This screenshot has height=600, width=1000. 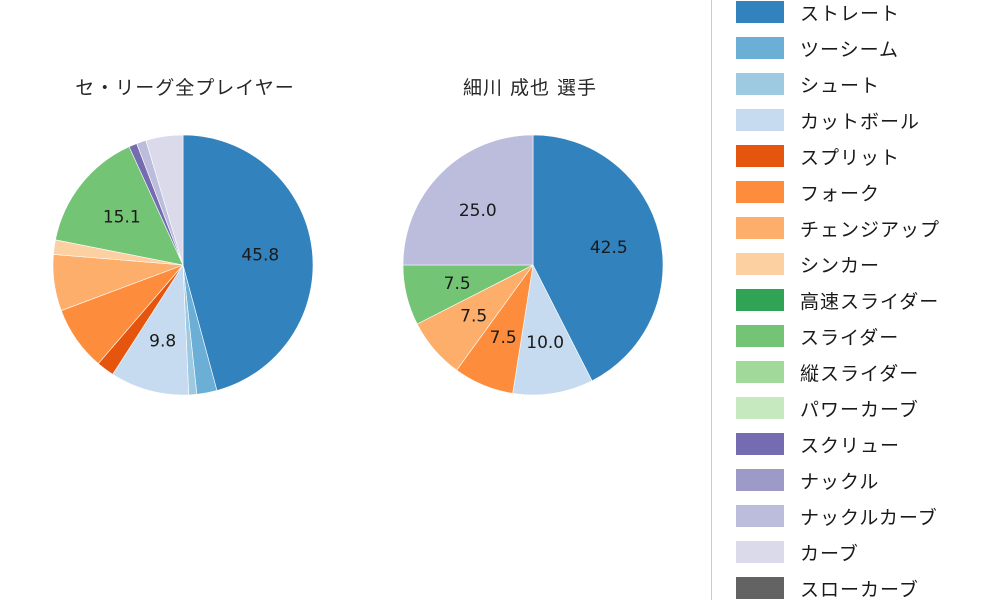 What do you see at coordinates (760, 264) in the screenshot?
I see `legend-swatch-sinker` at bounding box center [760, 264].